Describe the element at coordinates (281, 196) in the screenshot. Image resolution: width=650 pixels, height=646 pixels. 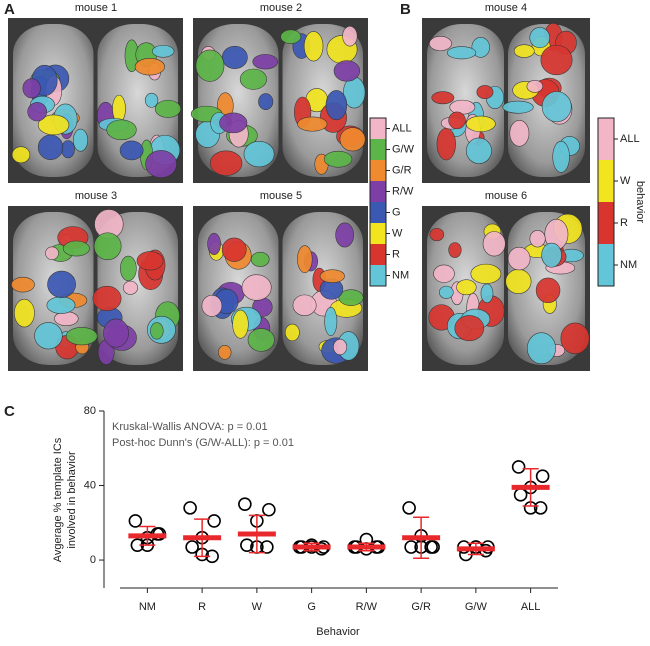
I see `image-title: mouse 5` at that location.